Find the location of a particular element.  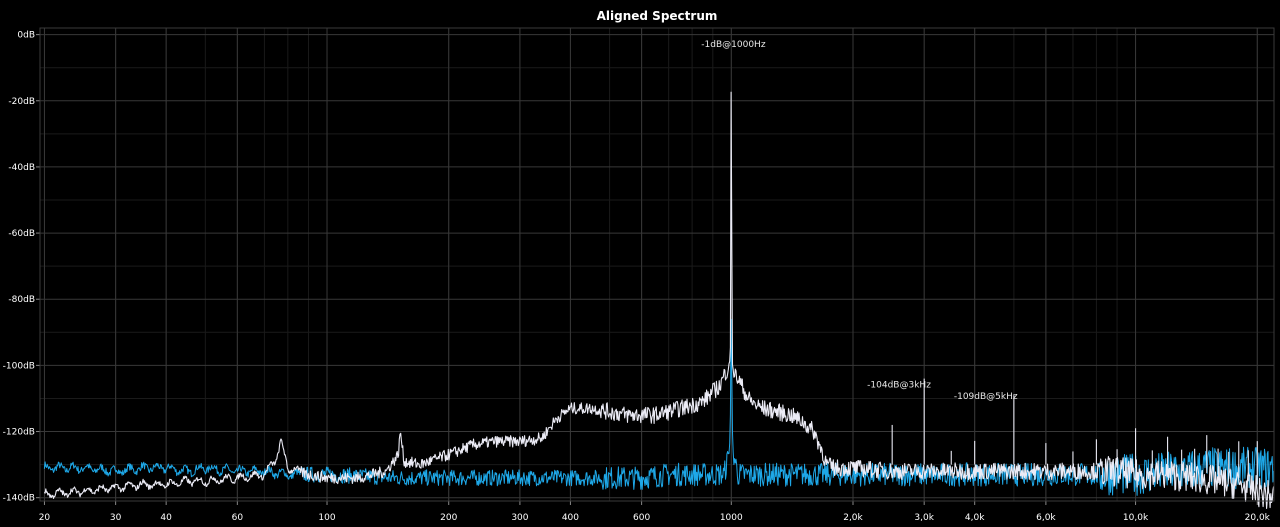

x-tick-label: 400 is located at coordinates (570, 518).